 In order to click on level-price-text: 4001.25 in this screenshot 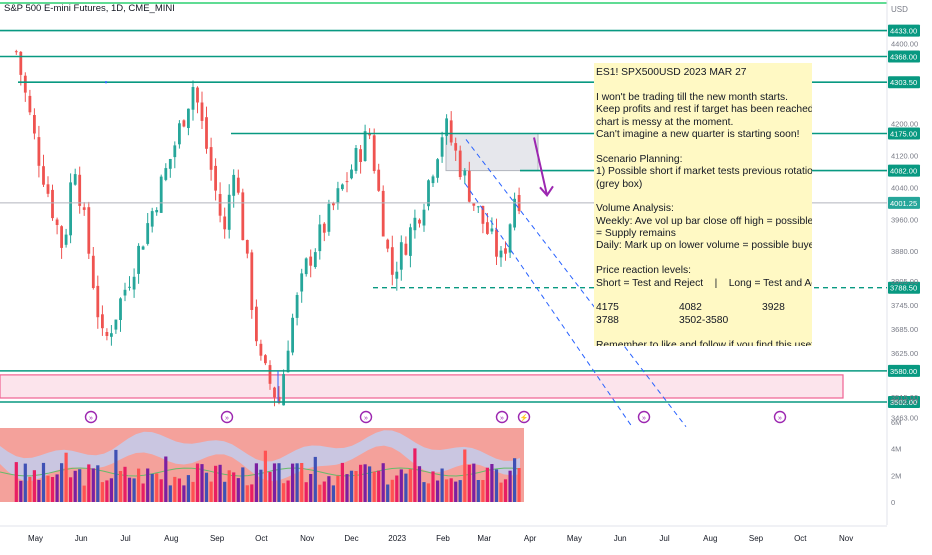, I will do `click(903, 203)`.